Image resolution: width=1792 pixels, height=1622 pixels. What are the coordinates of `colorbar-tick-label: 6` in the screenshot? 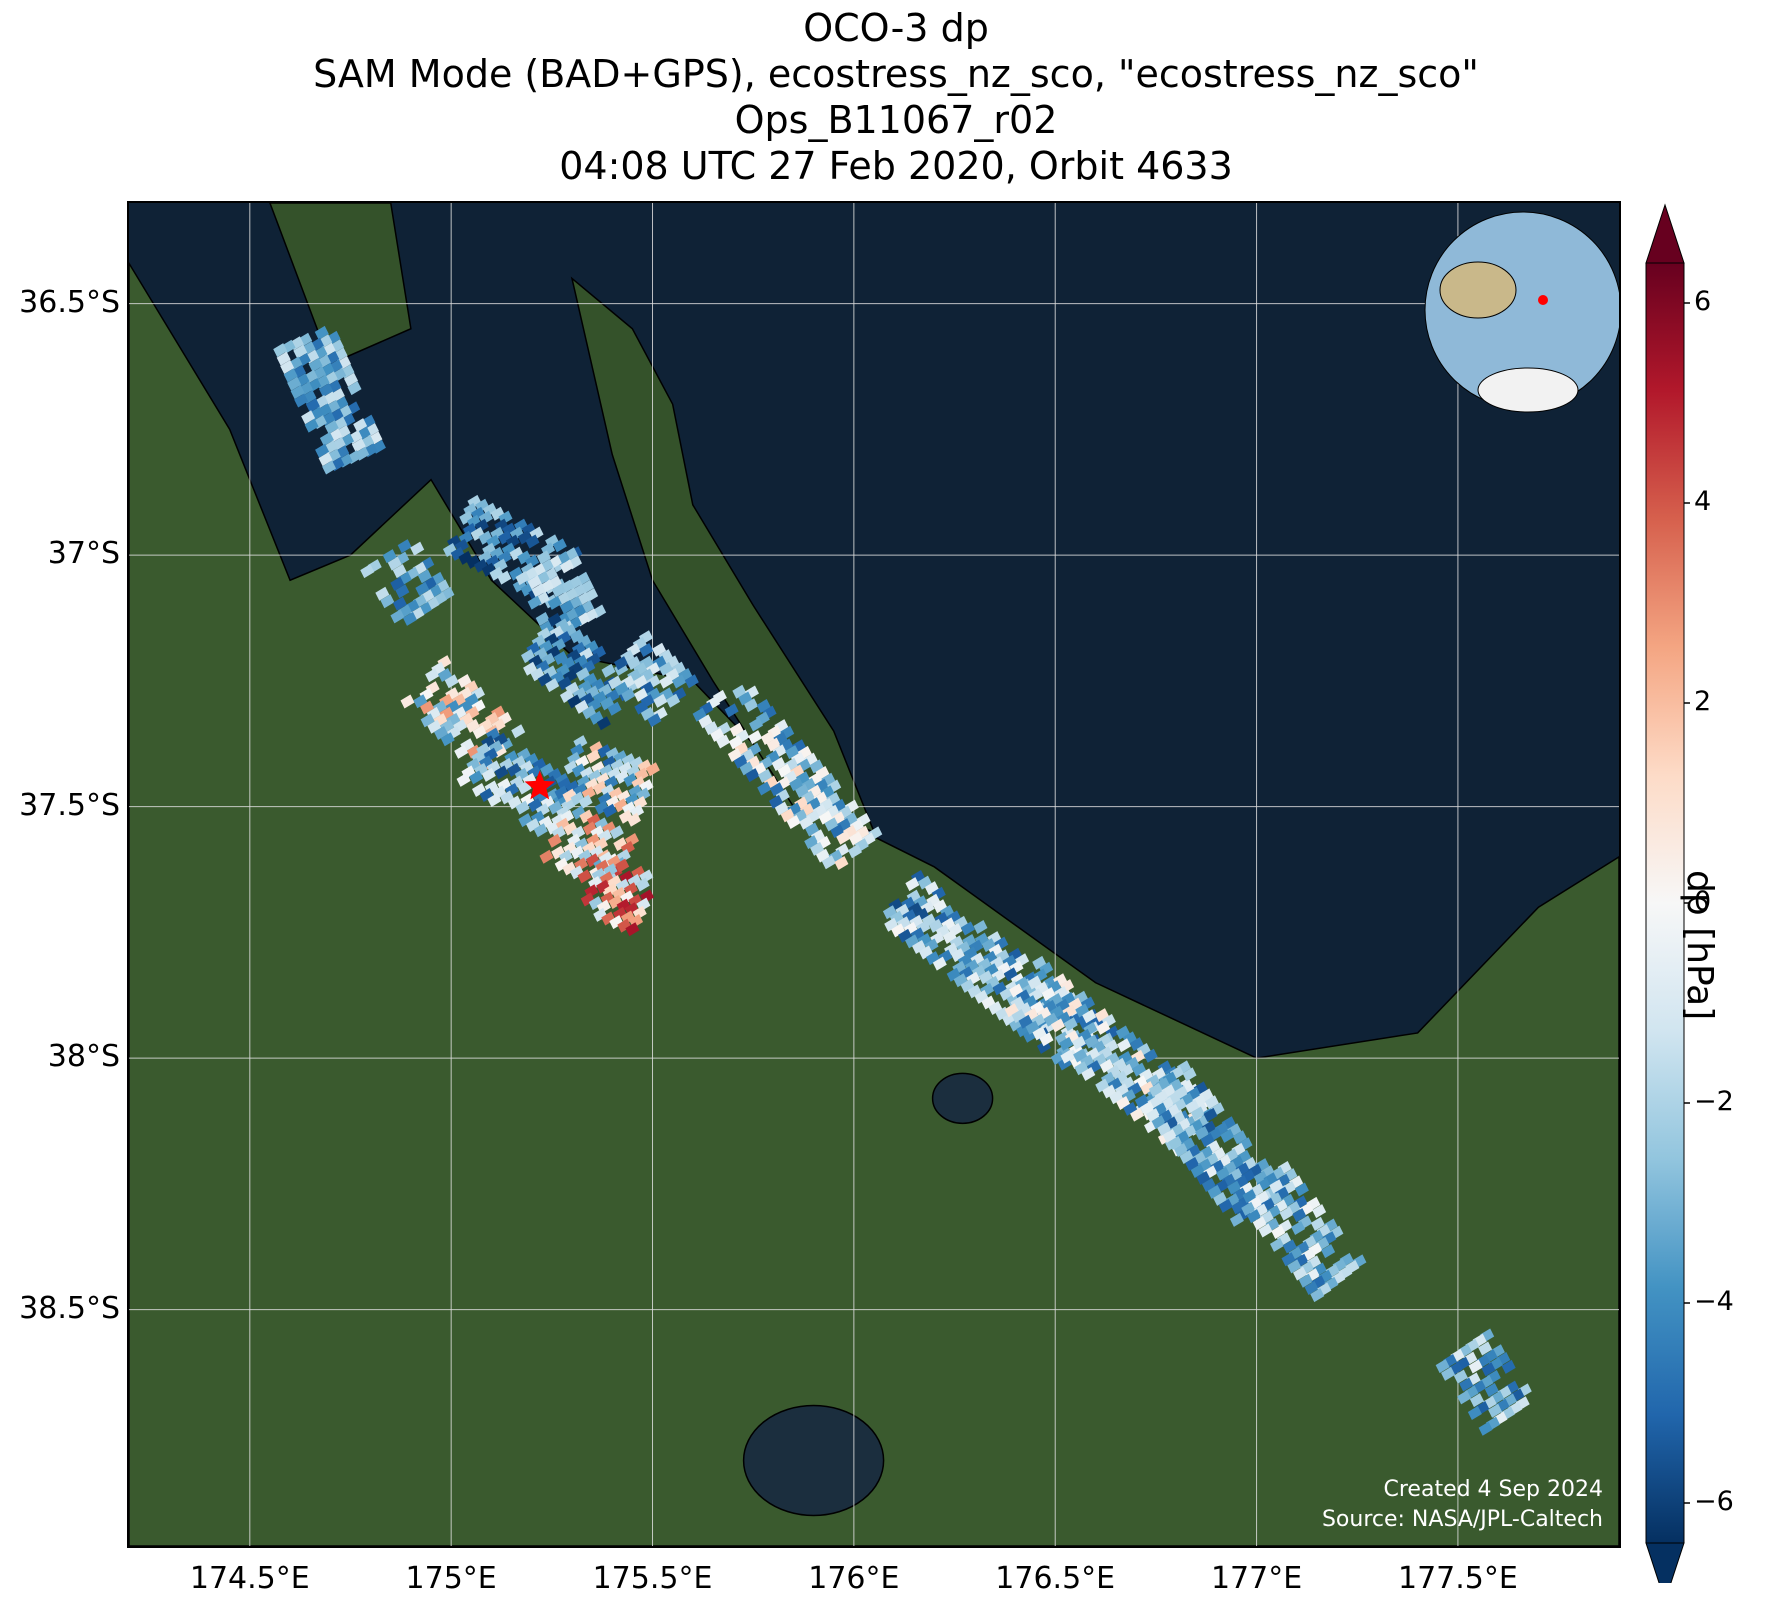 It's located at (1703, 301).